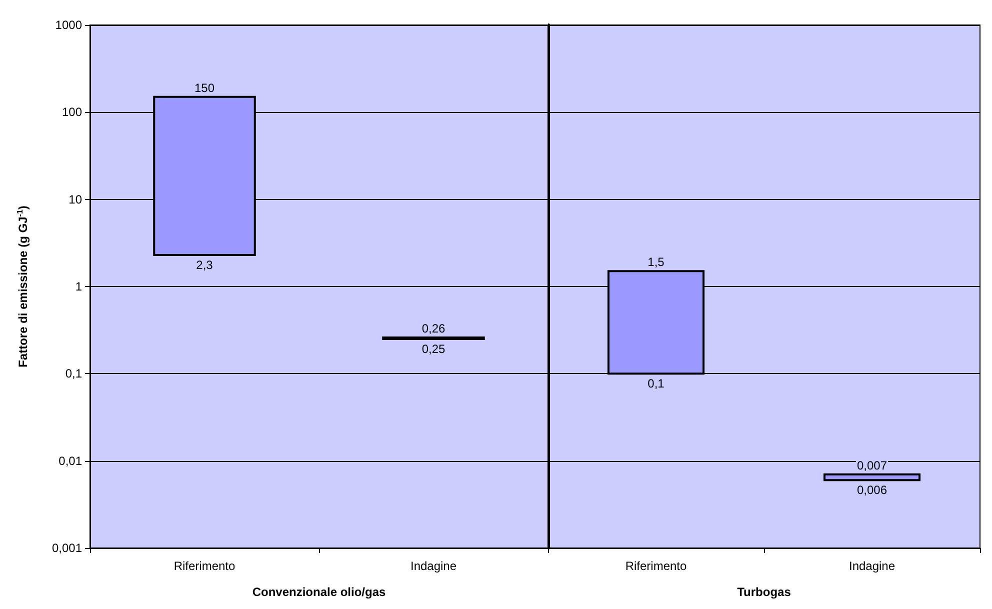  What do you see at coordinates (204, 87) in the screenshot?
I see `annotation: 150` at bounding box center [204, 87].